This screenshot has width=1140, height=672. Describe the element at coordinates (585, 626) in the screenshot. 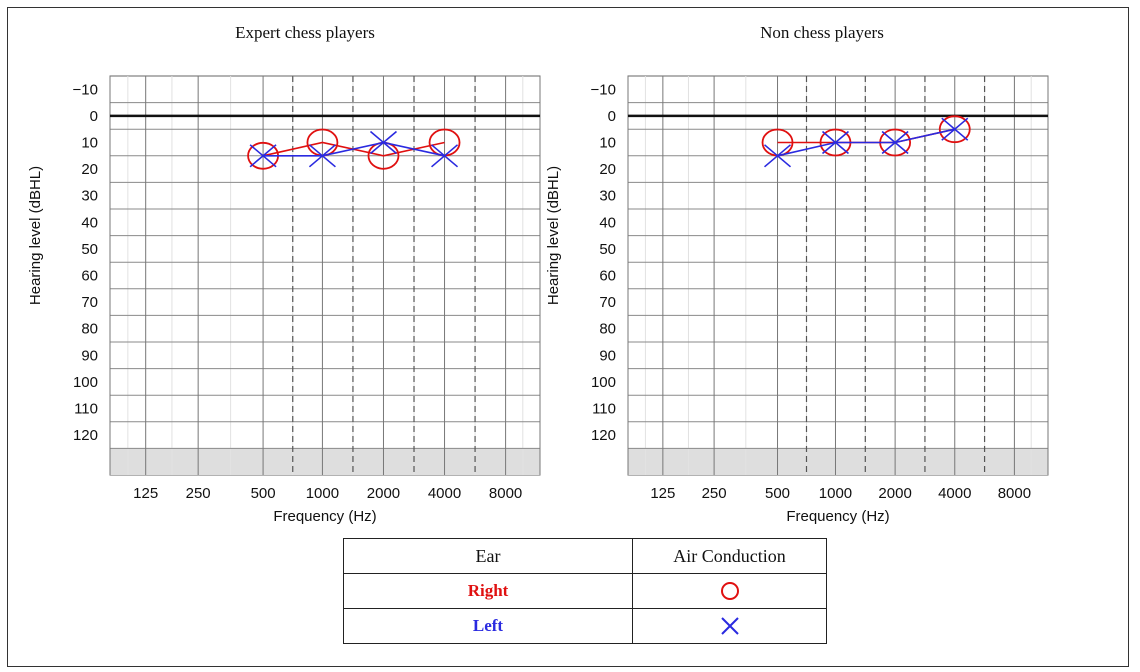

I see `legend-row-left: Left` at that location.